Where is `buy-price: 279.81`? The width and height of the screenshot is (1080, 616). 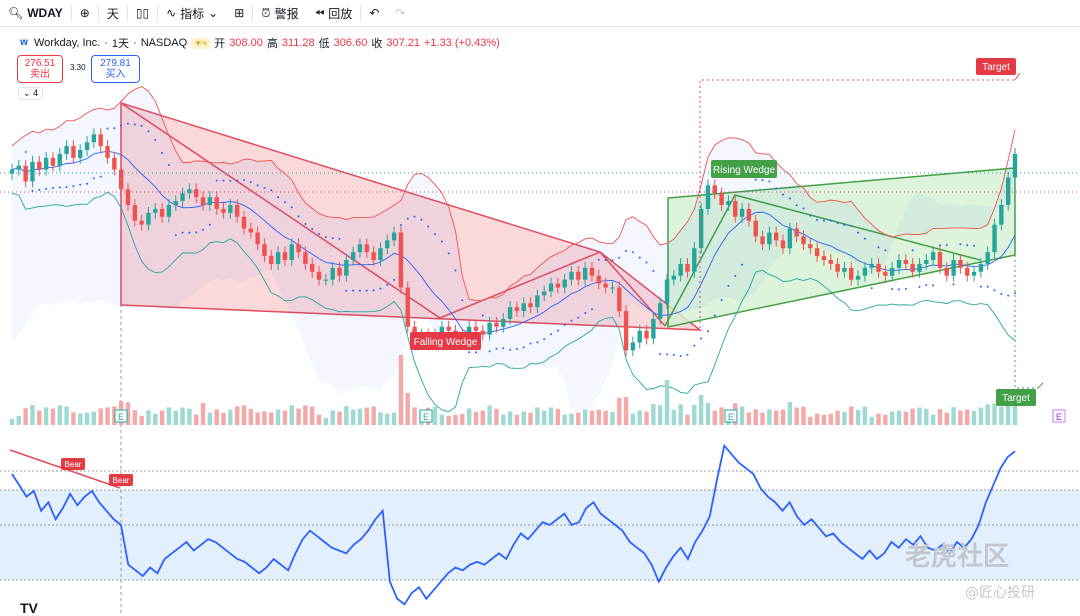 buy-price: 279.81 is located at coordinates (115, 63).